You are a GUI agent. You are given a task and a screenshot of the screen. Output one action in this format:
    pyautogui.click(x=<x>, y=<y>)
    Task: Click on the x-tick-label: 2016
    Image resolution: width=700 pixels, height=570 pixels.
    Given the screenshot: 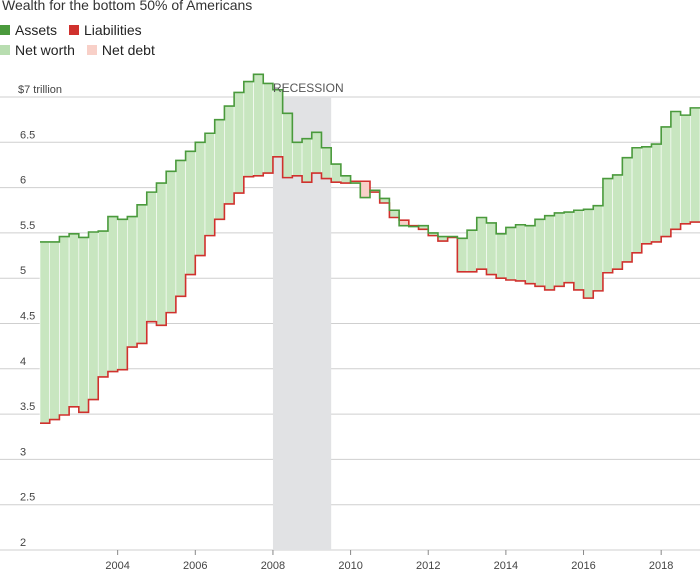 What is the action you would take?
    pyautogui.click(x=583, y=565)
    